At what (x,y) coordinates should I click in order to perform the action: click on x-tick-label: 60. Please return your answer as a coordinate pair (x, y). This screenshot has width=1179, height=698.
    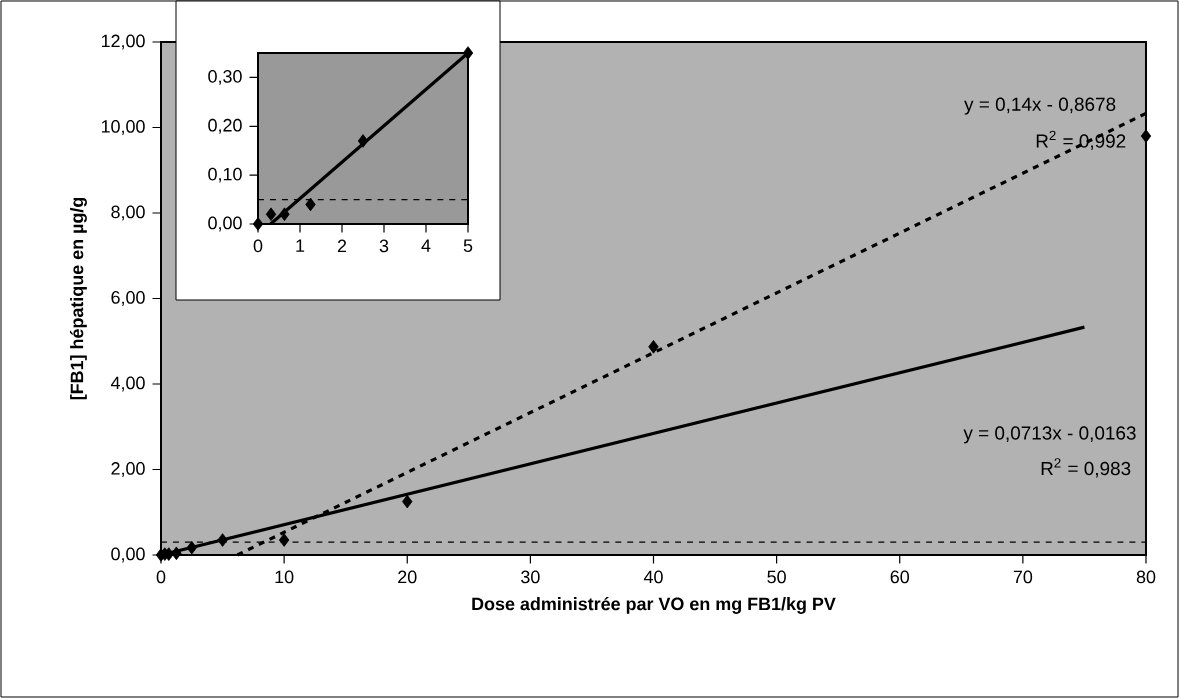
    Looking at the image, I should click on (900, 577).